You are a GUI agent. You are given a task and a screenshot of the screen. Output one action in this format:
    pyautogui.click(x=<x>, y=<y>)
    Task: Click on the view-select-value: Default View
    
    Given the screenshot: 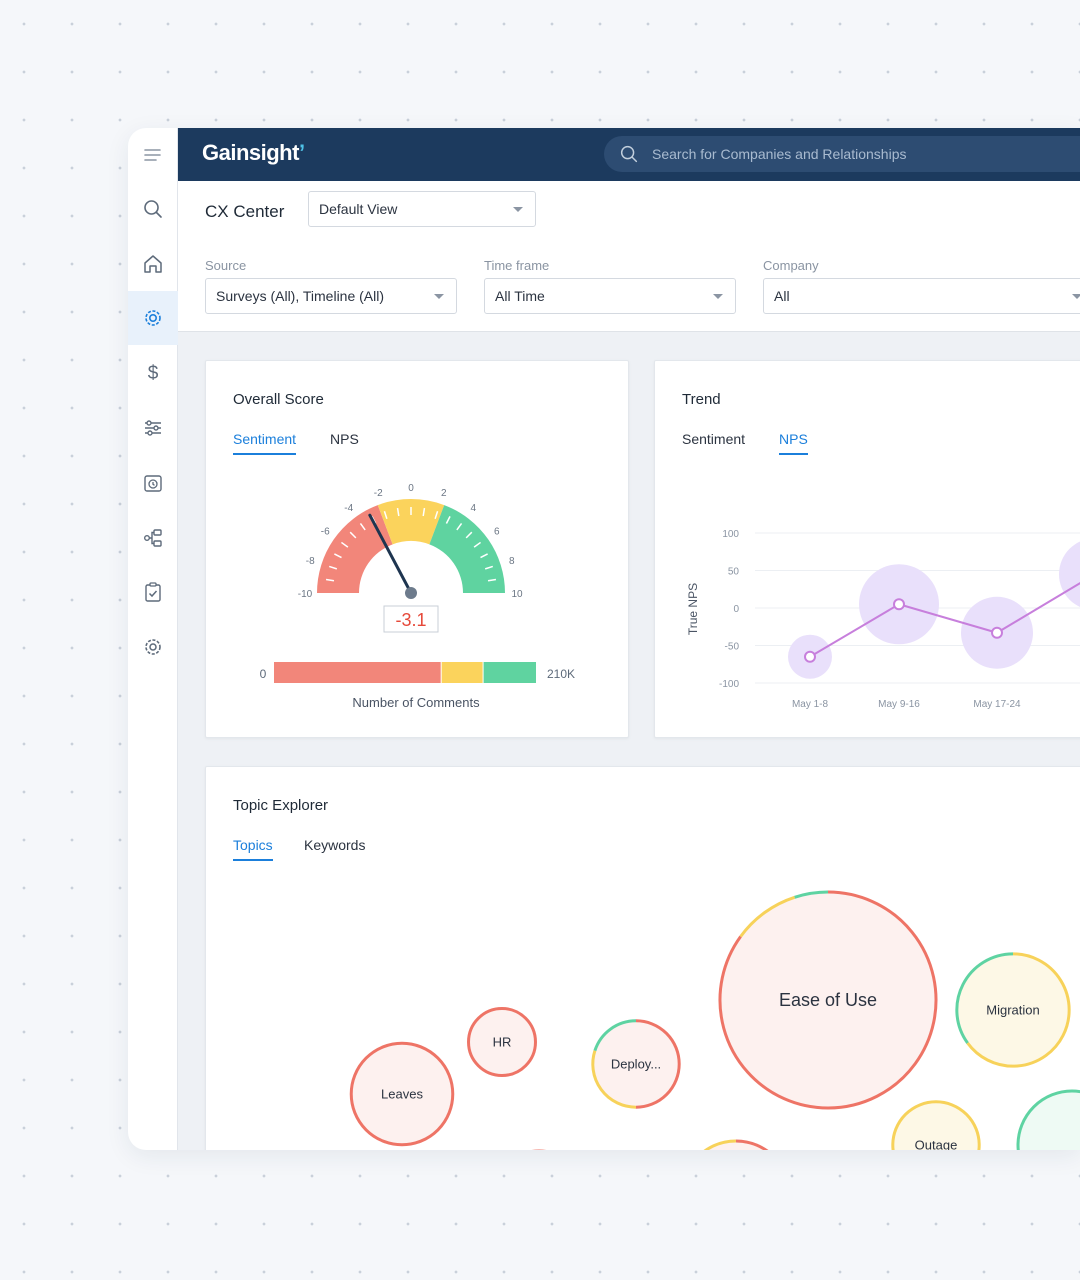 What is the action you would take?
    pyautogui.click(x=358, y=209)
    